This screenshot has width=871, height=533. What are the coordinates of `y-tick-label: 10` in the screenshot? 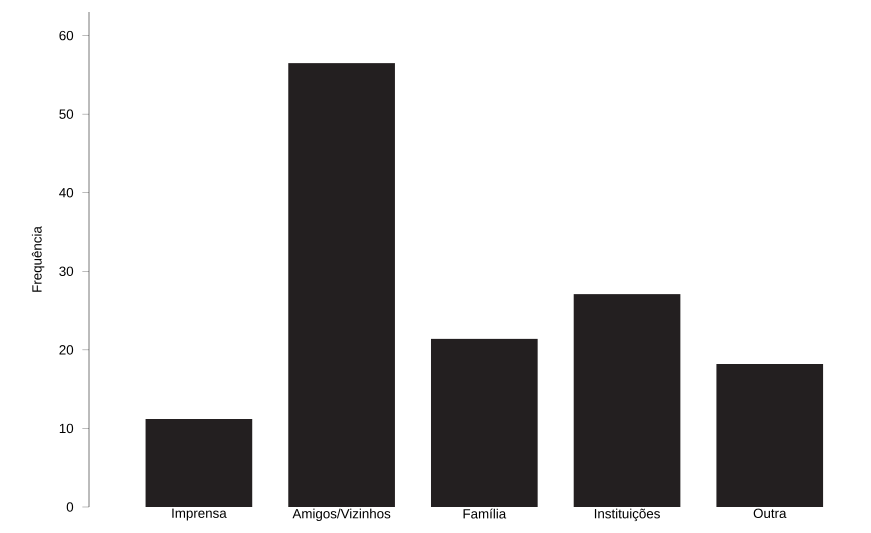 It's located at (67, 429).